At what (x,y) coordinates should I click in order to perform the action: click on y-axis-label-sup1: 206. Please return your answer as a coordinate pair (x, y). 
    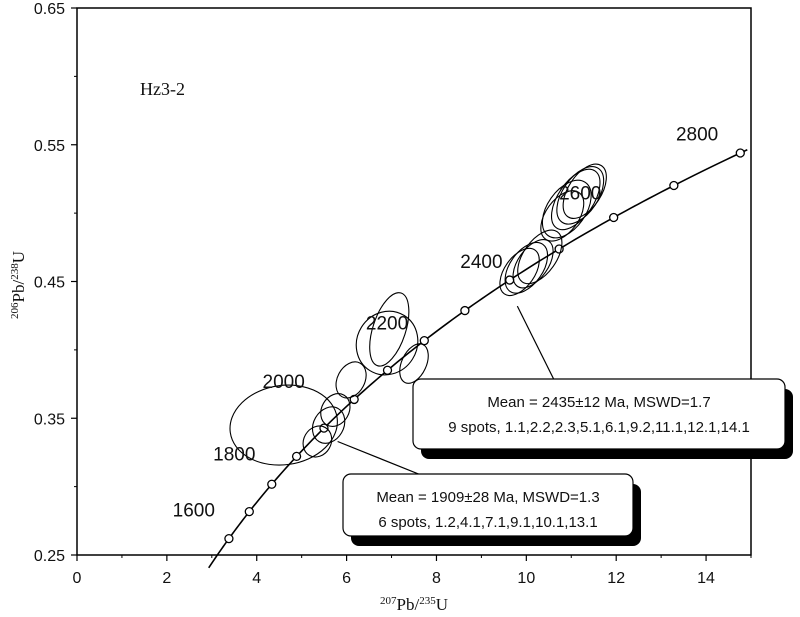
    Looking at the image, I should click on (15, 310).